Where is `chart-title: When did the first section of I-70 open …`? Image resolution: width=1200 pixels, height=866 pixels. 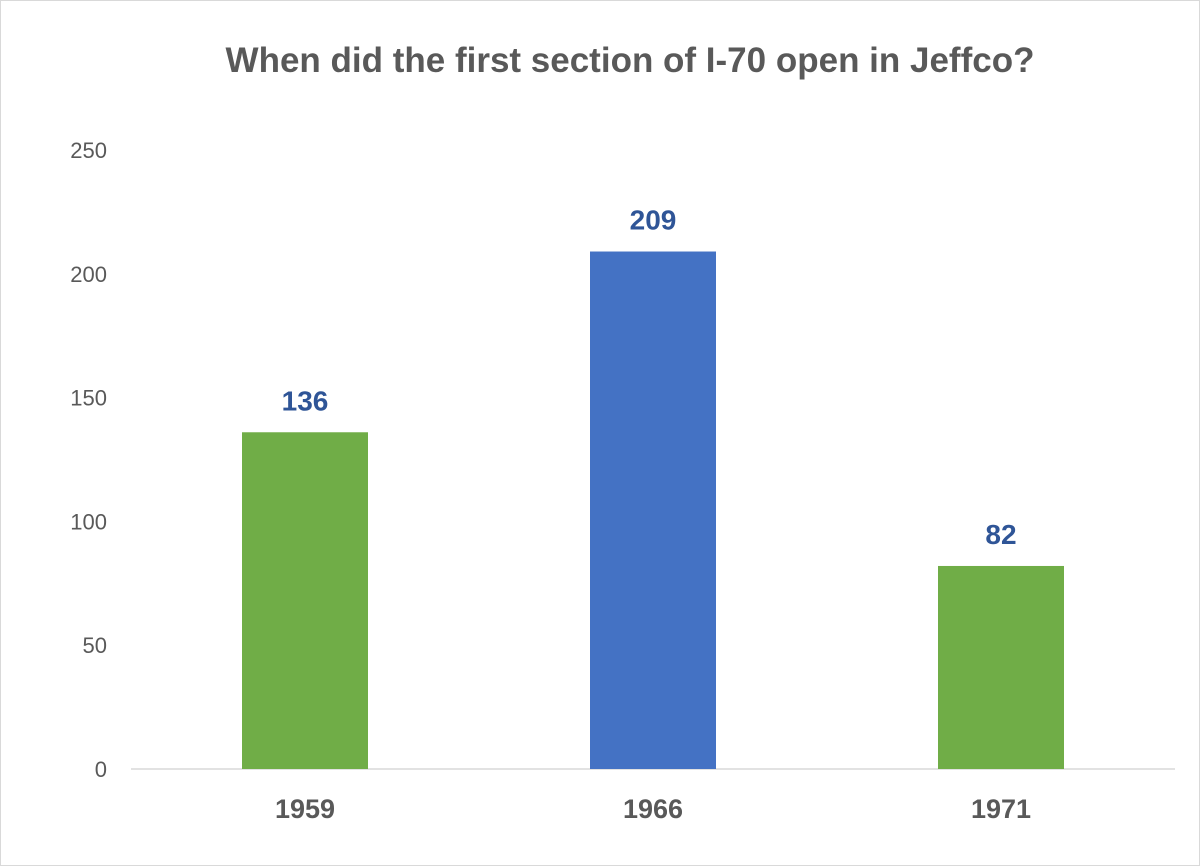 chart-title: When did the first section of I-70 open … is located at coordinates (630, 60).